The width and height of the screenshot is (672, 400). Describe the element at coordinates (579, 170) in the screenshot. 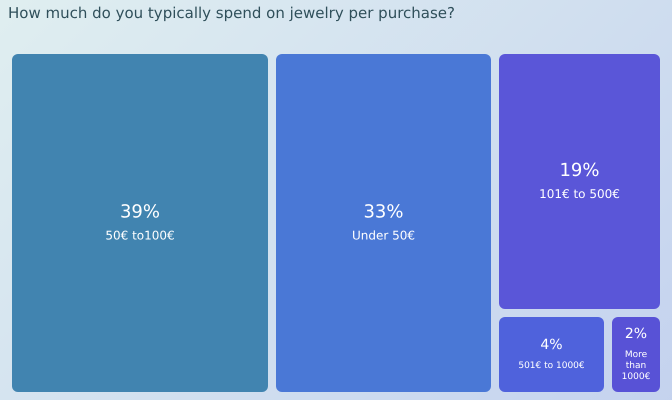

I see `data-label: 19%` at that location.